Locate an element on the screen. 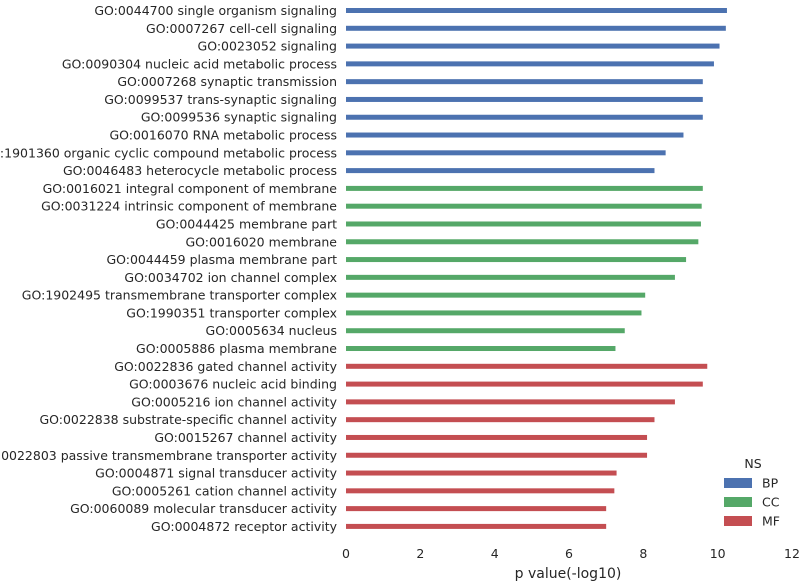  category-label: GO:0034702 ion channel complex is located at coordinates (230, 277).